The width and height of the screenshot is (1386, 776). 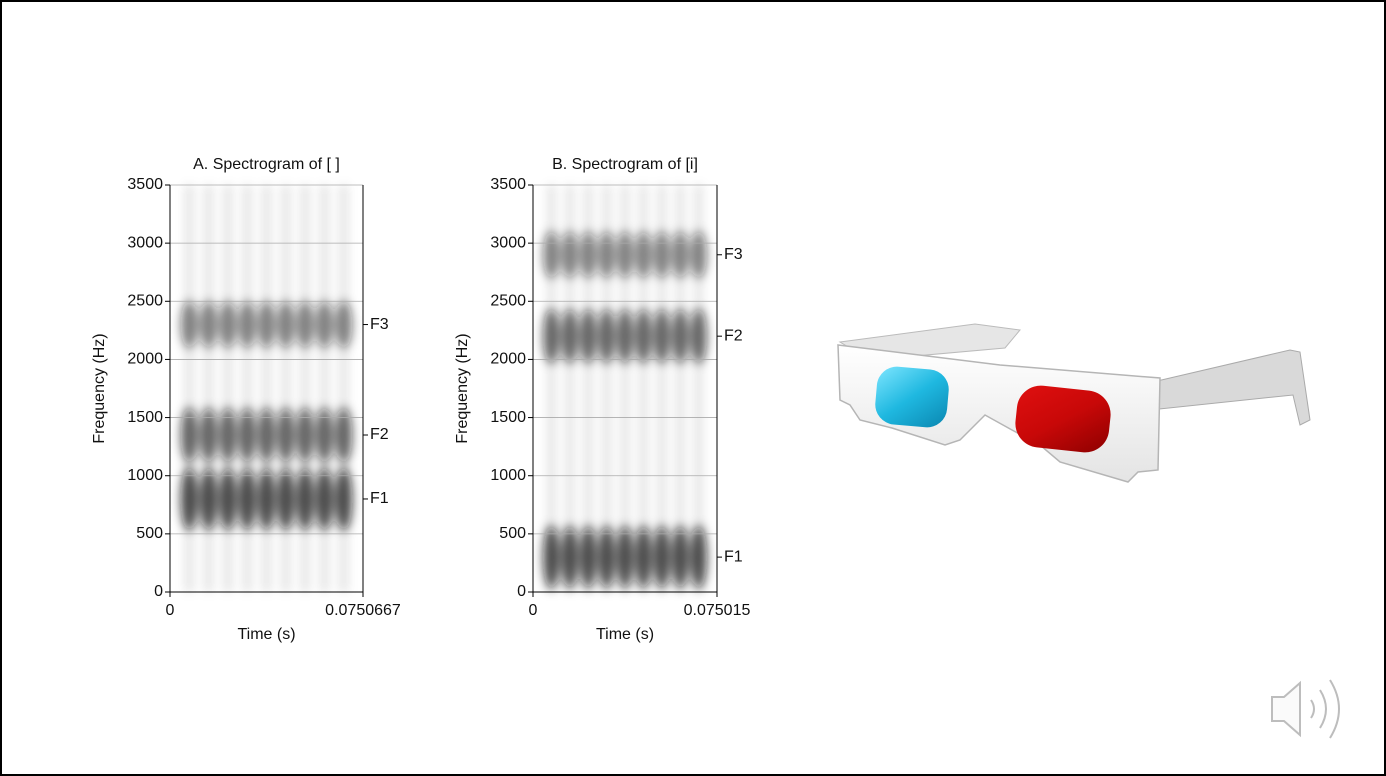 I want to click on x-tick-label: 0.075015, so click(x=717, y=610).